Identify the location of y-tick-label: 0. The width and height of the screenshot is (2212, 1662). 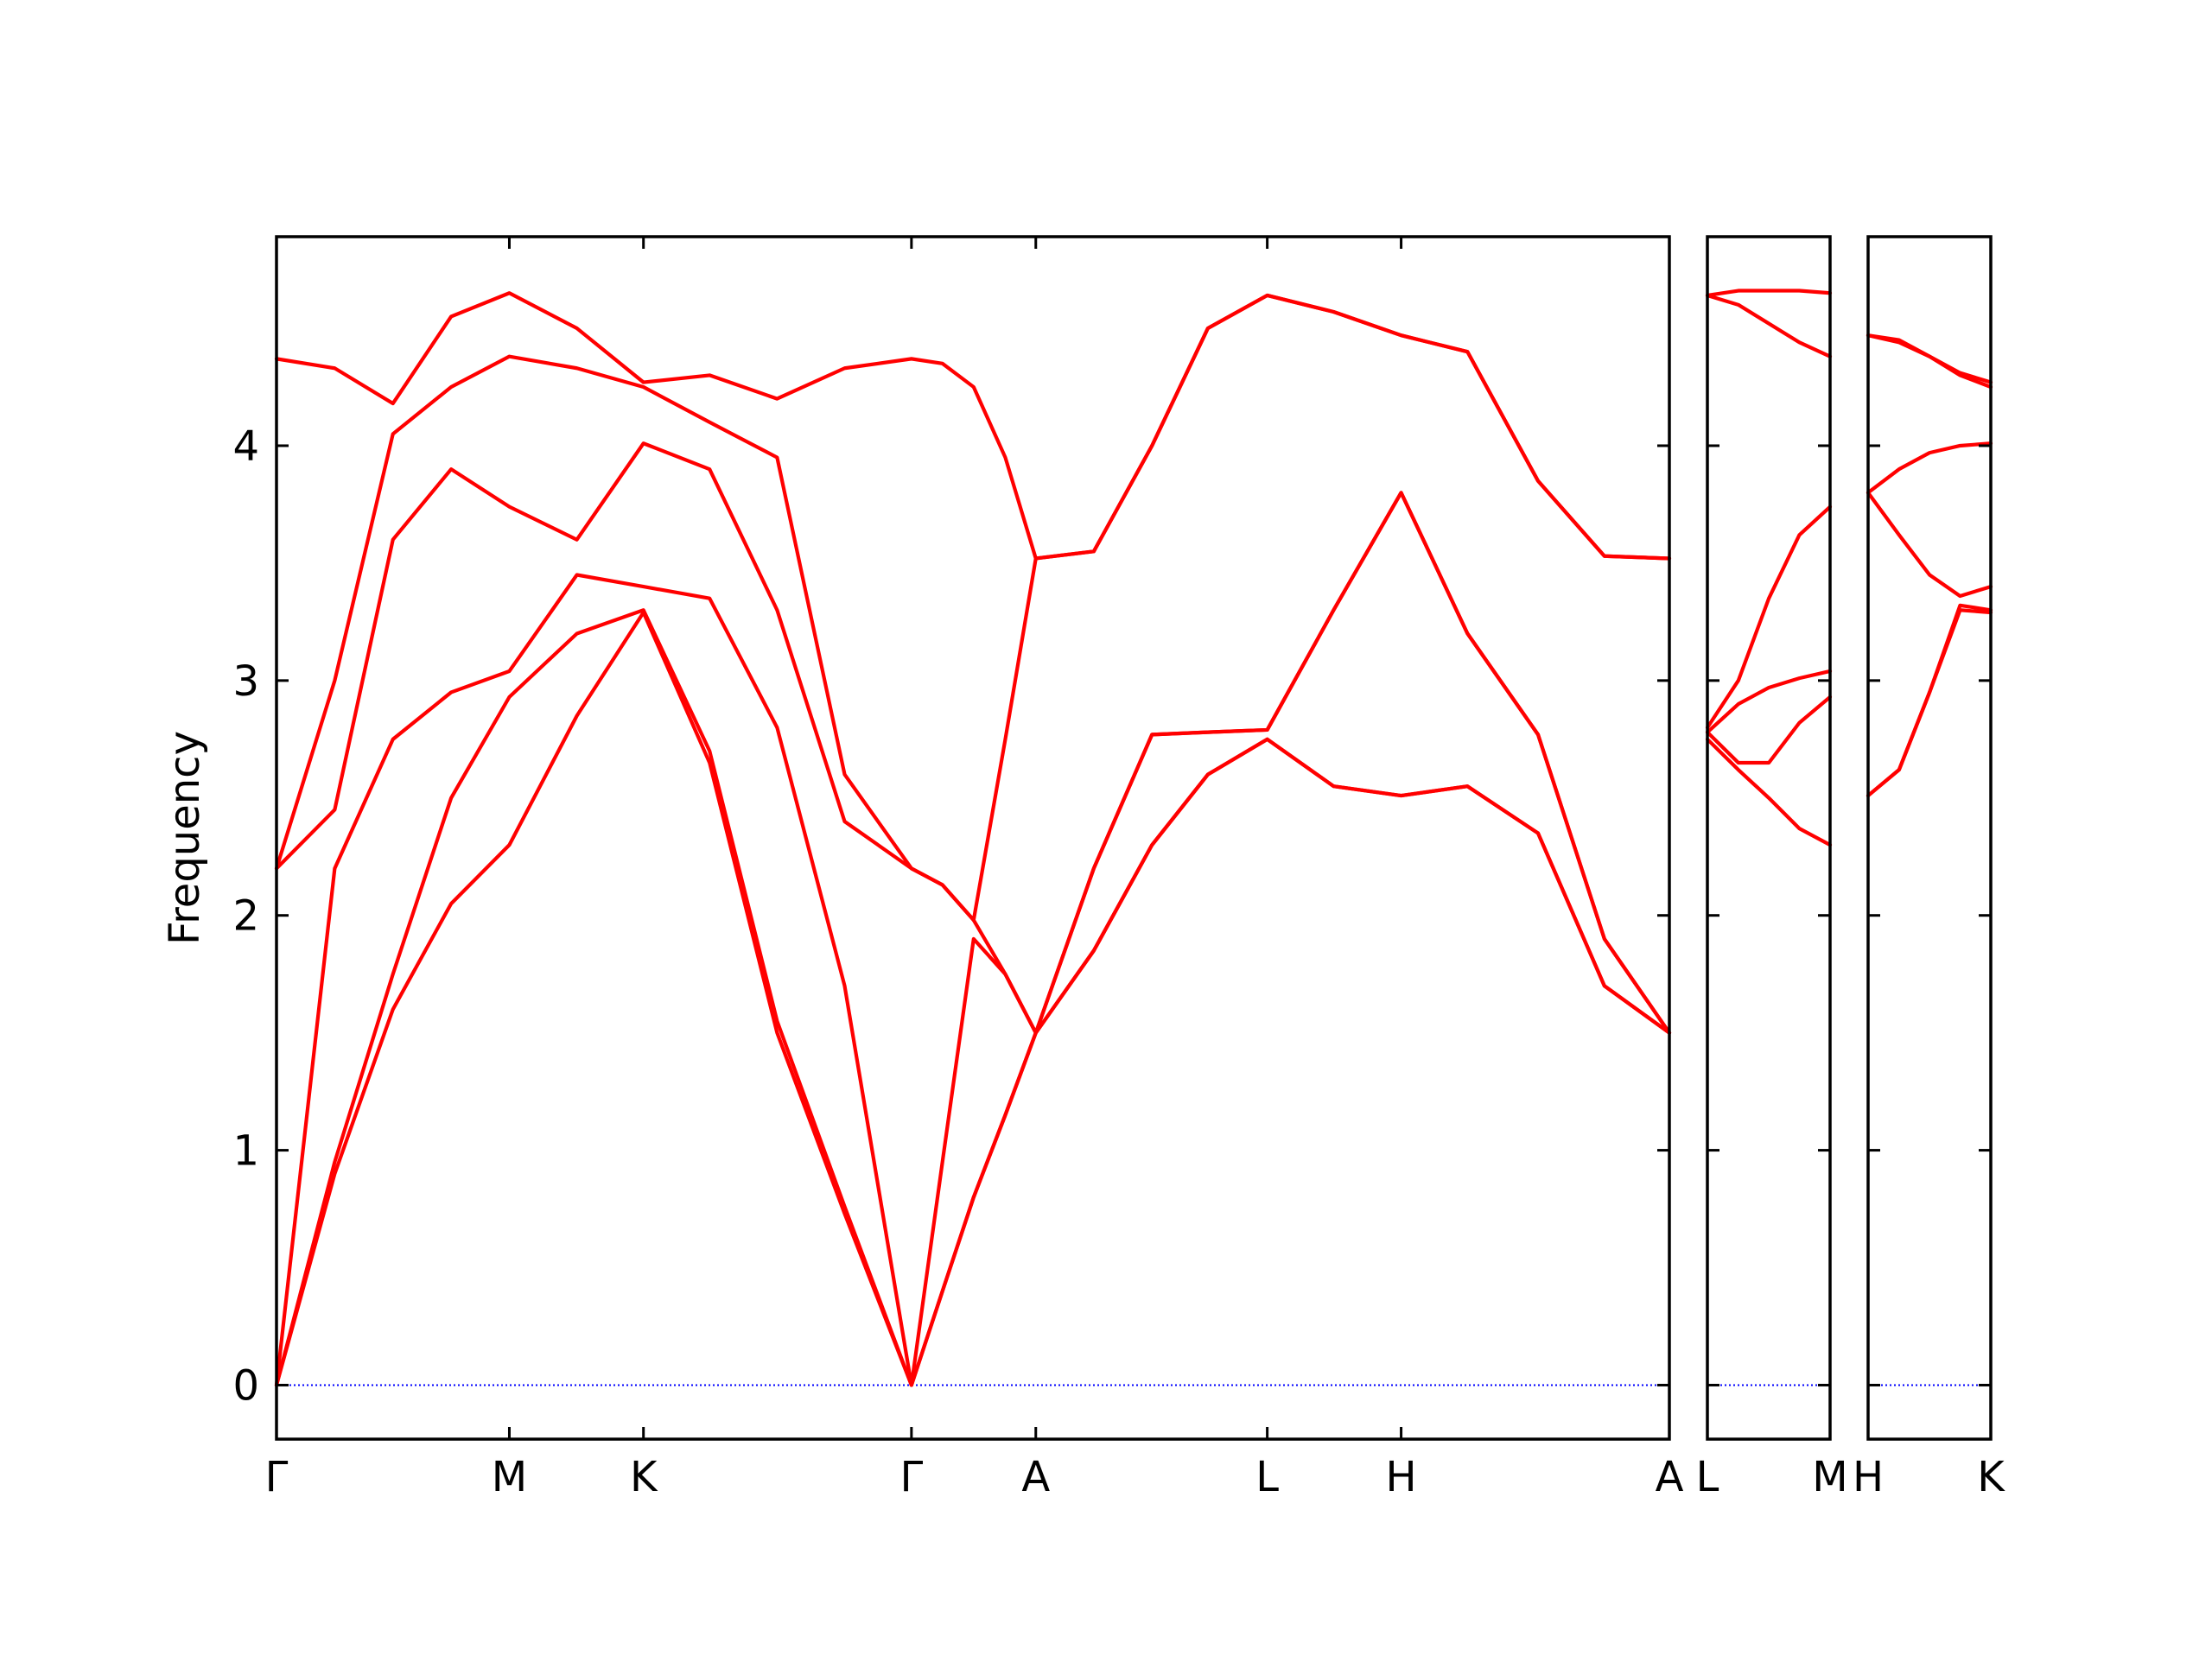
(245, 1385).